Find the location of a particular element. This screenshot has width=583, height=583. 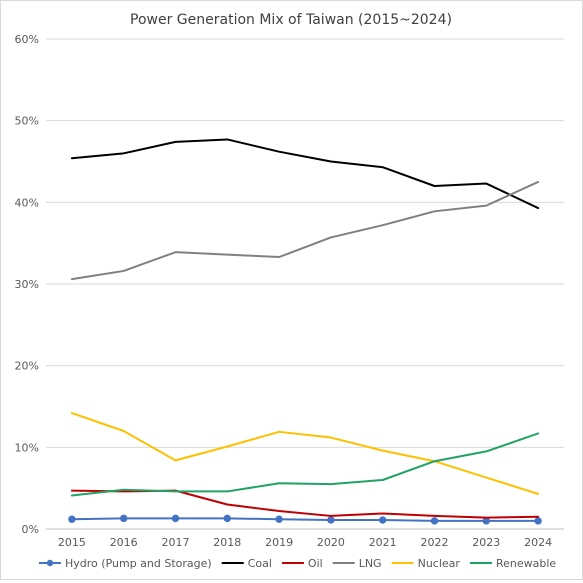

x-tick-label: 2020 is located at coordinates (331, 542).